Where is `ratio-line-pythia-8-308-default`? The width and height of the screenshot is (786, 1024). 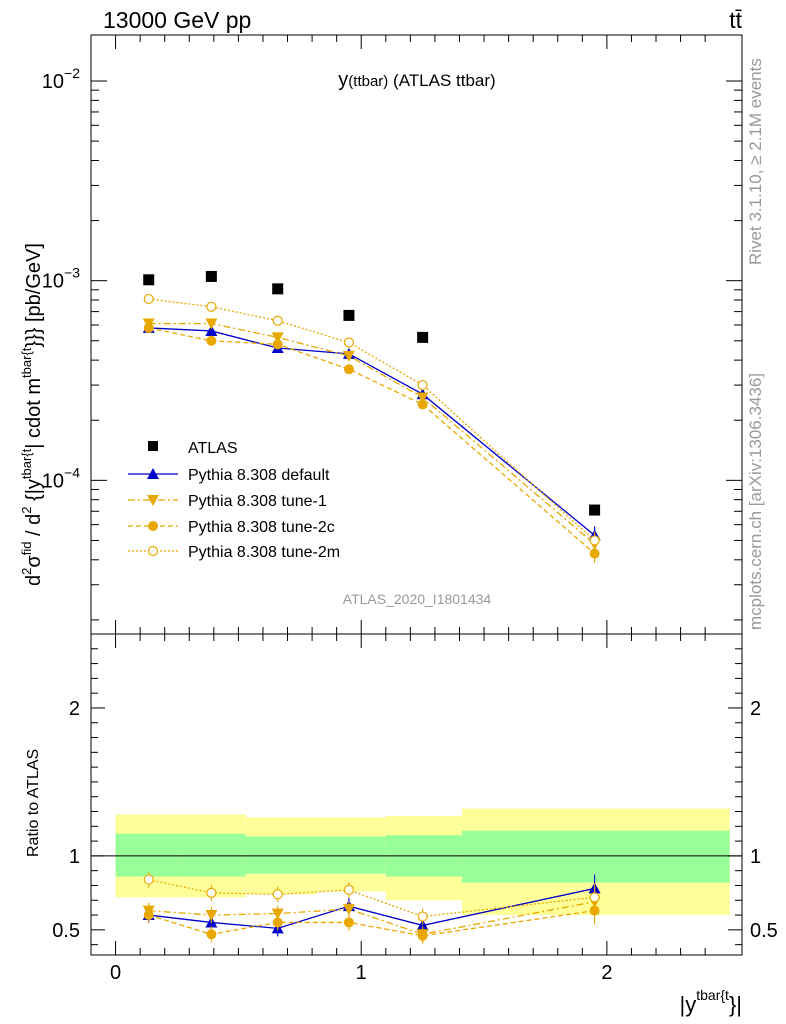
ratio-line-pythia-8-308-default is located at coordinates (371, 908).